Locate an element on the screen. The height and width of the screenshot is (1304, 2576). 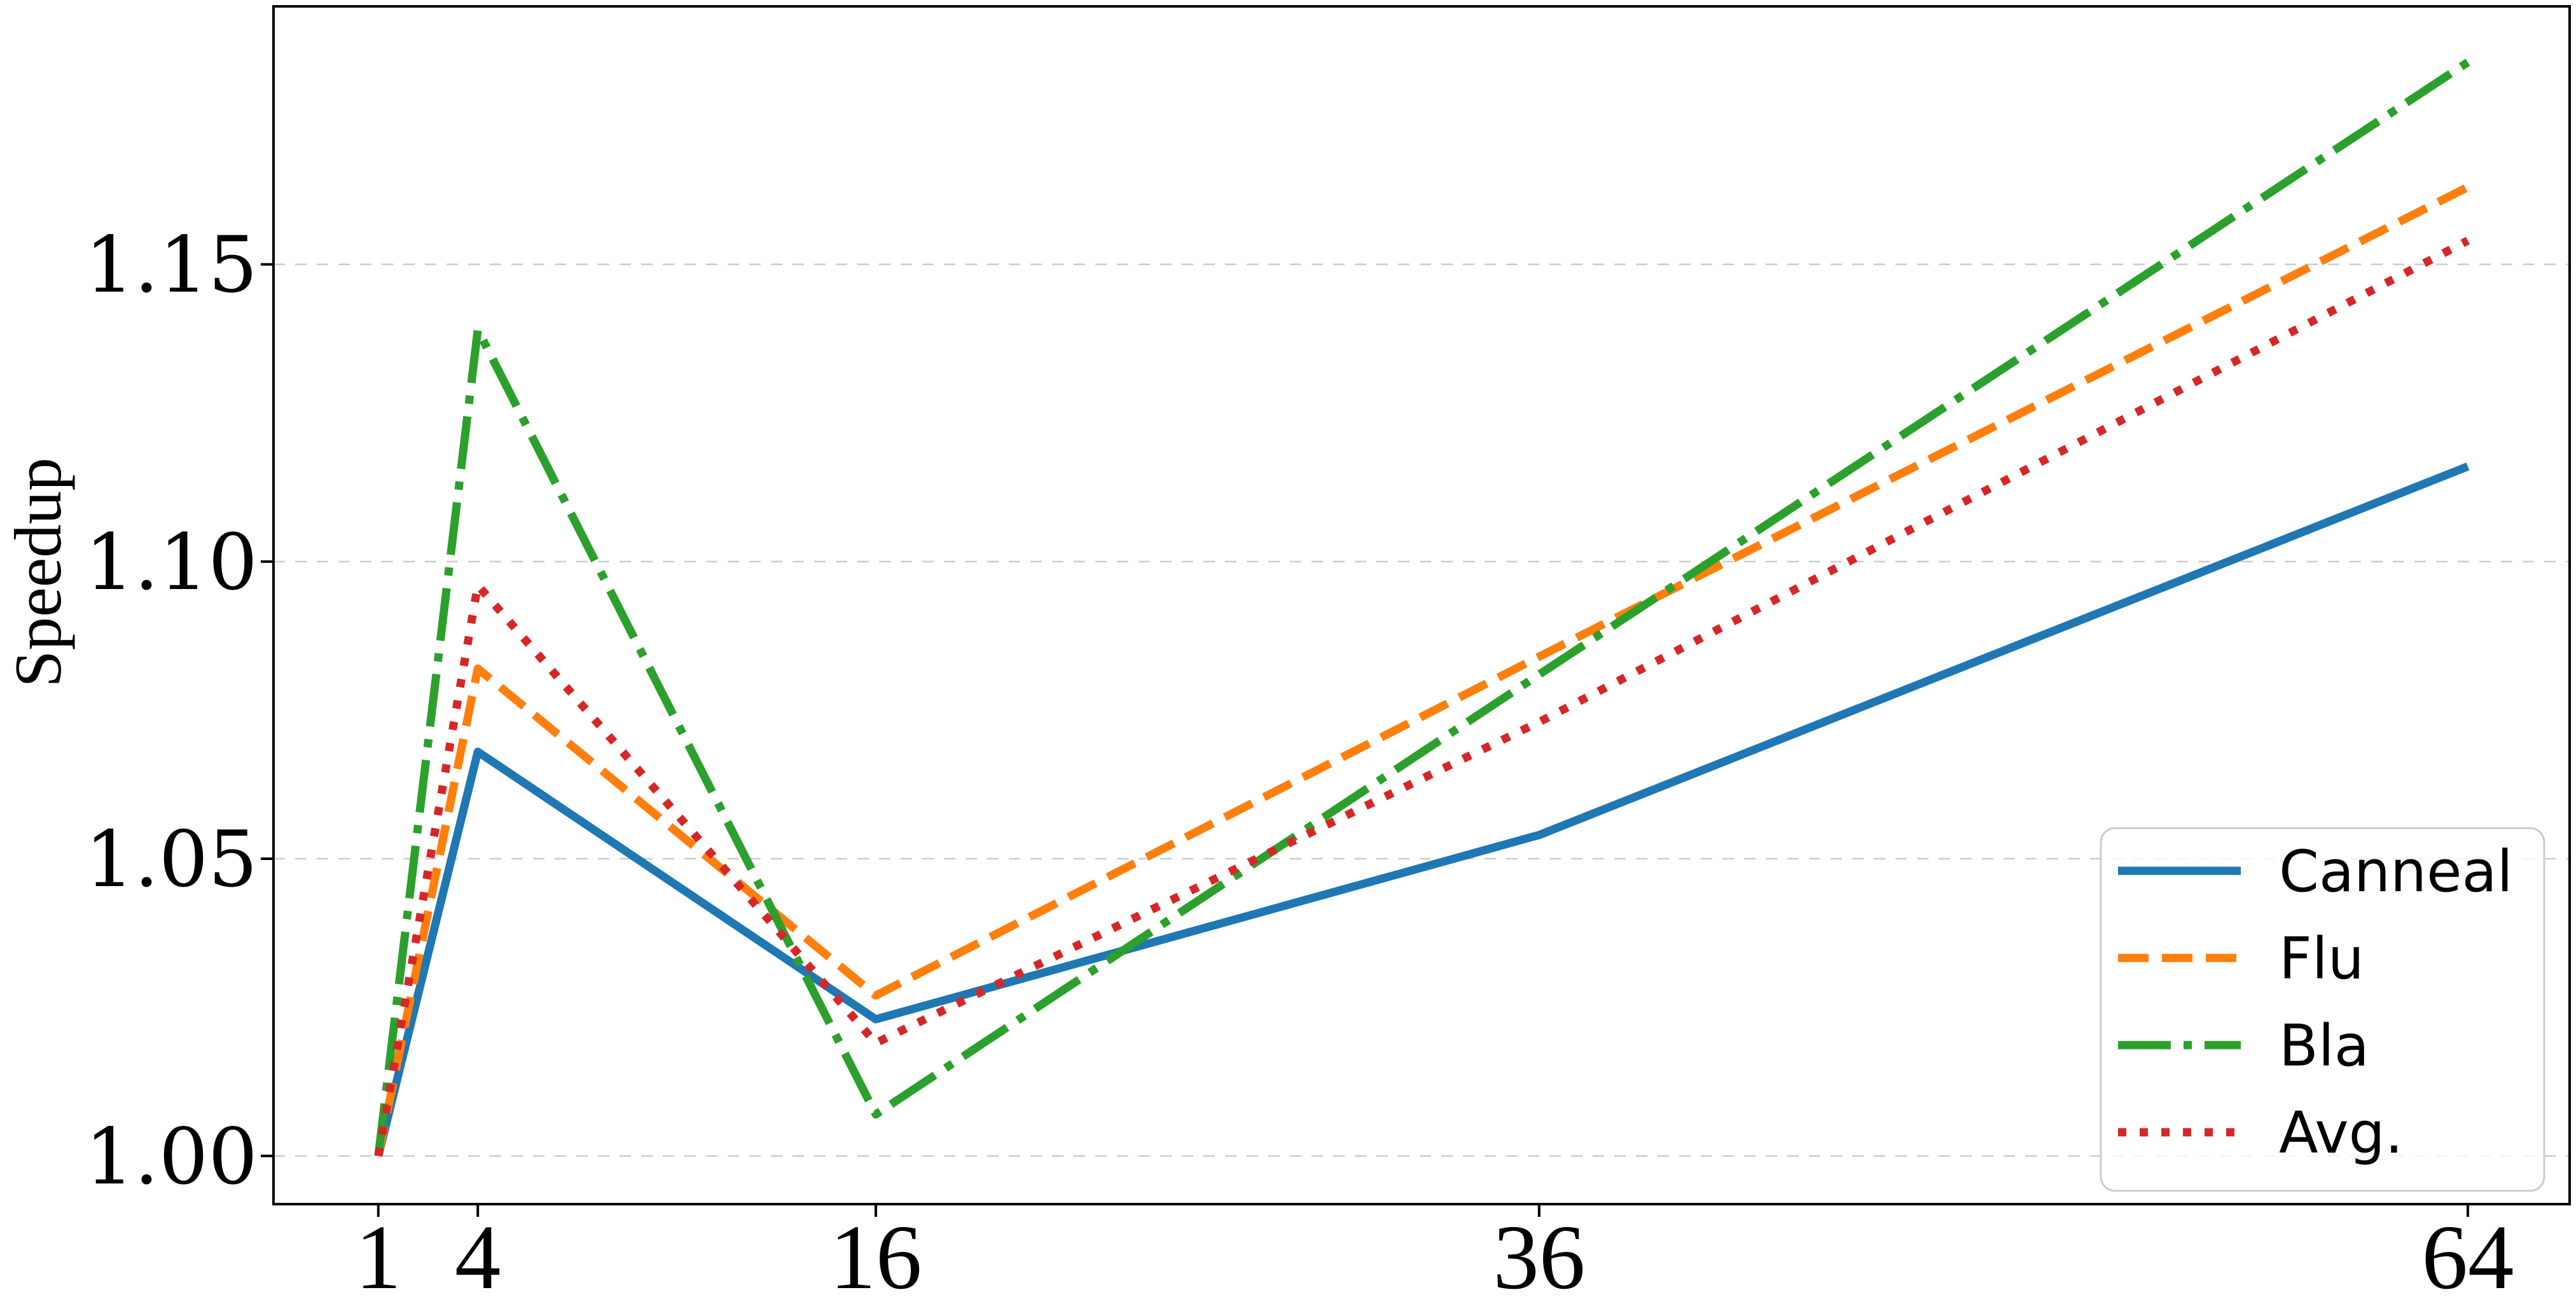
legend-item-label: Avg. is located at coordinates (2341, 1133).